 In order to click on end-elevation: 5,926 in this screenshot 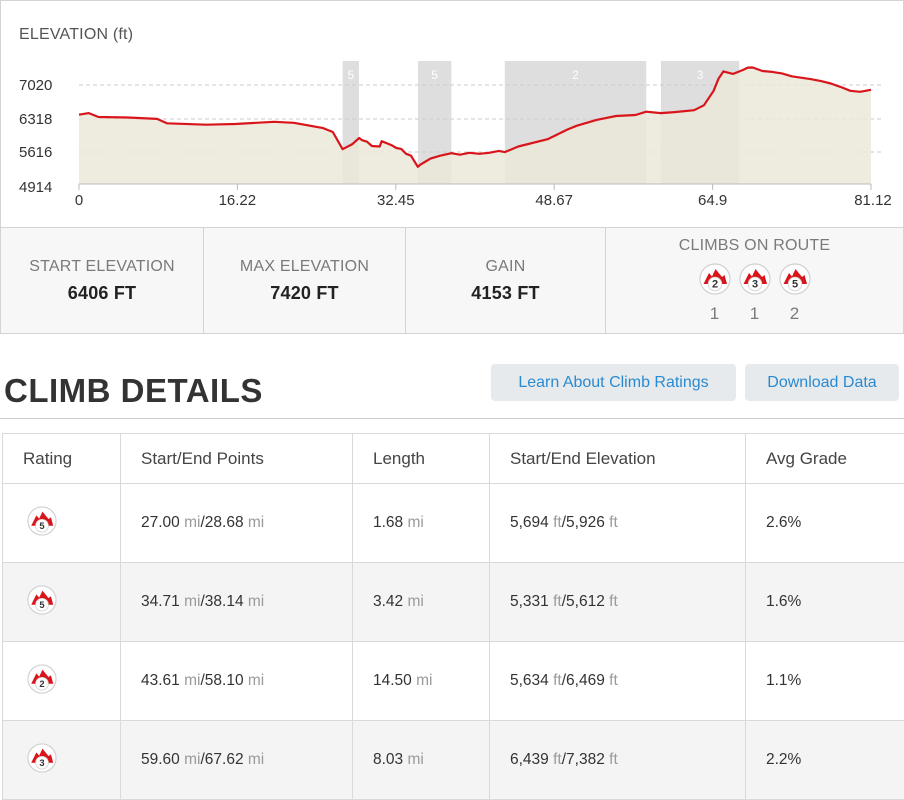, I will do `click(585, 522)`.